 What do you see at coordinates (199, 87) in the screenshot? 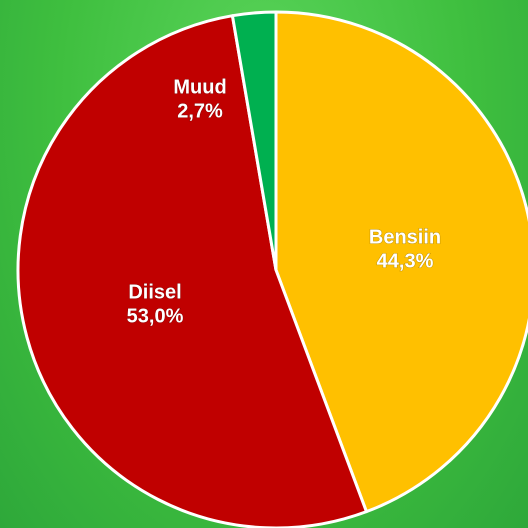
I see `slice-label: Muud` at bounding box center [199, 87].